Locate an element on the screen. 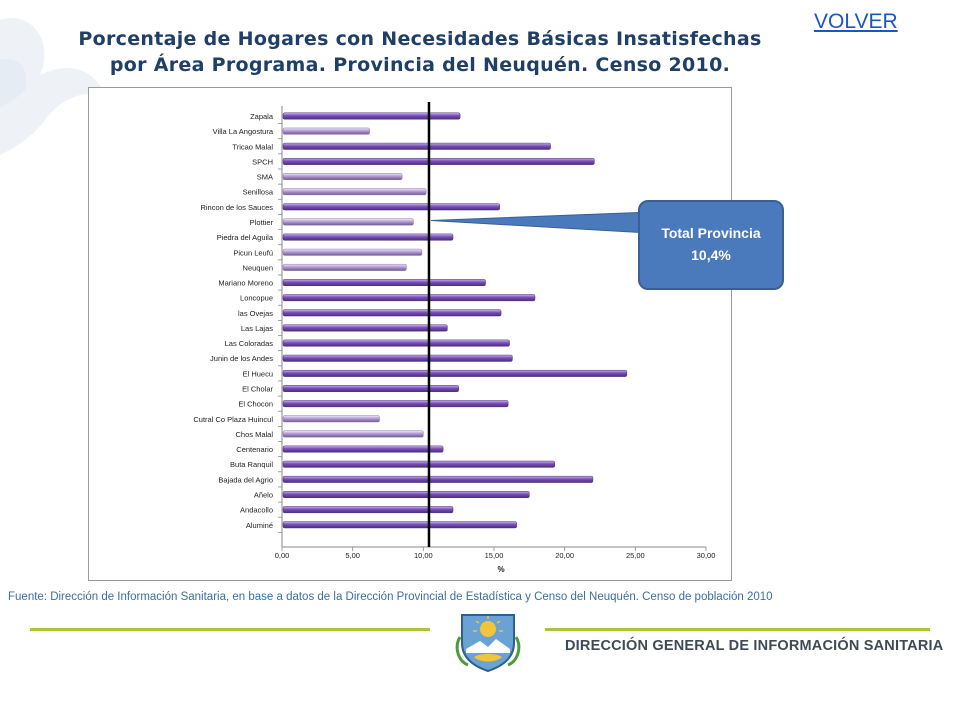  x-tick-label: 30,00 is located at coordinates (706, 555).